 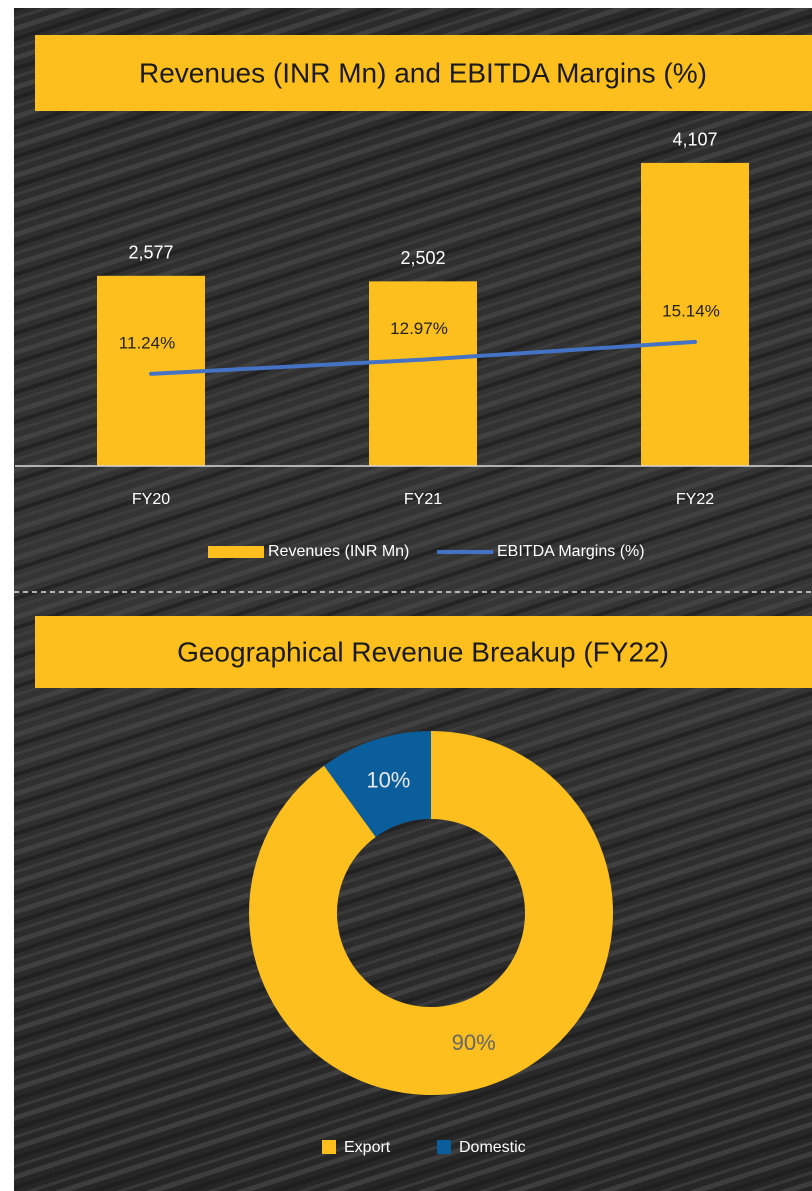 I want to click on legend-label: Export, so click(x=367, y=1147).